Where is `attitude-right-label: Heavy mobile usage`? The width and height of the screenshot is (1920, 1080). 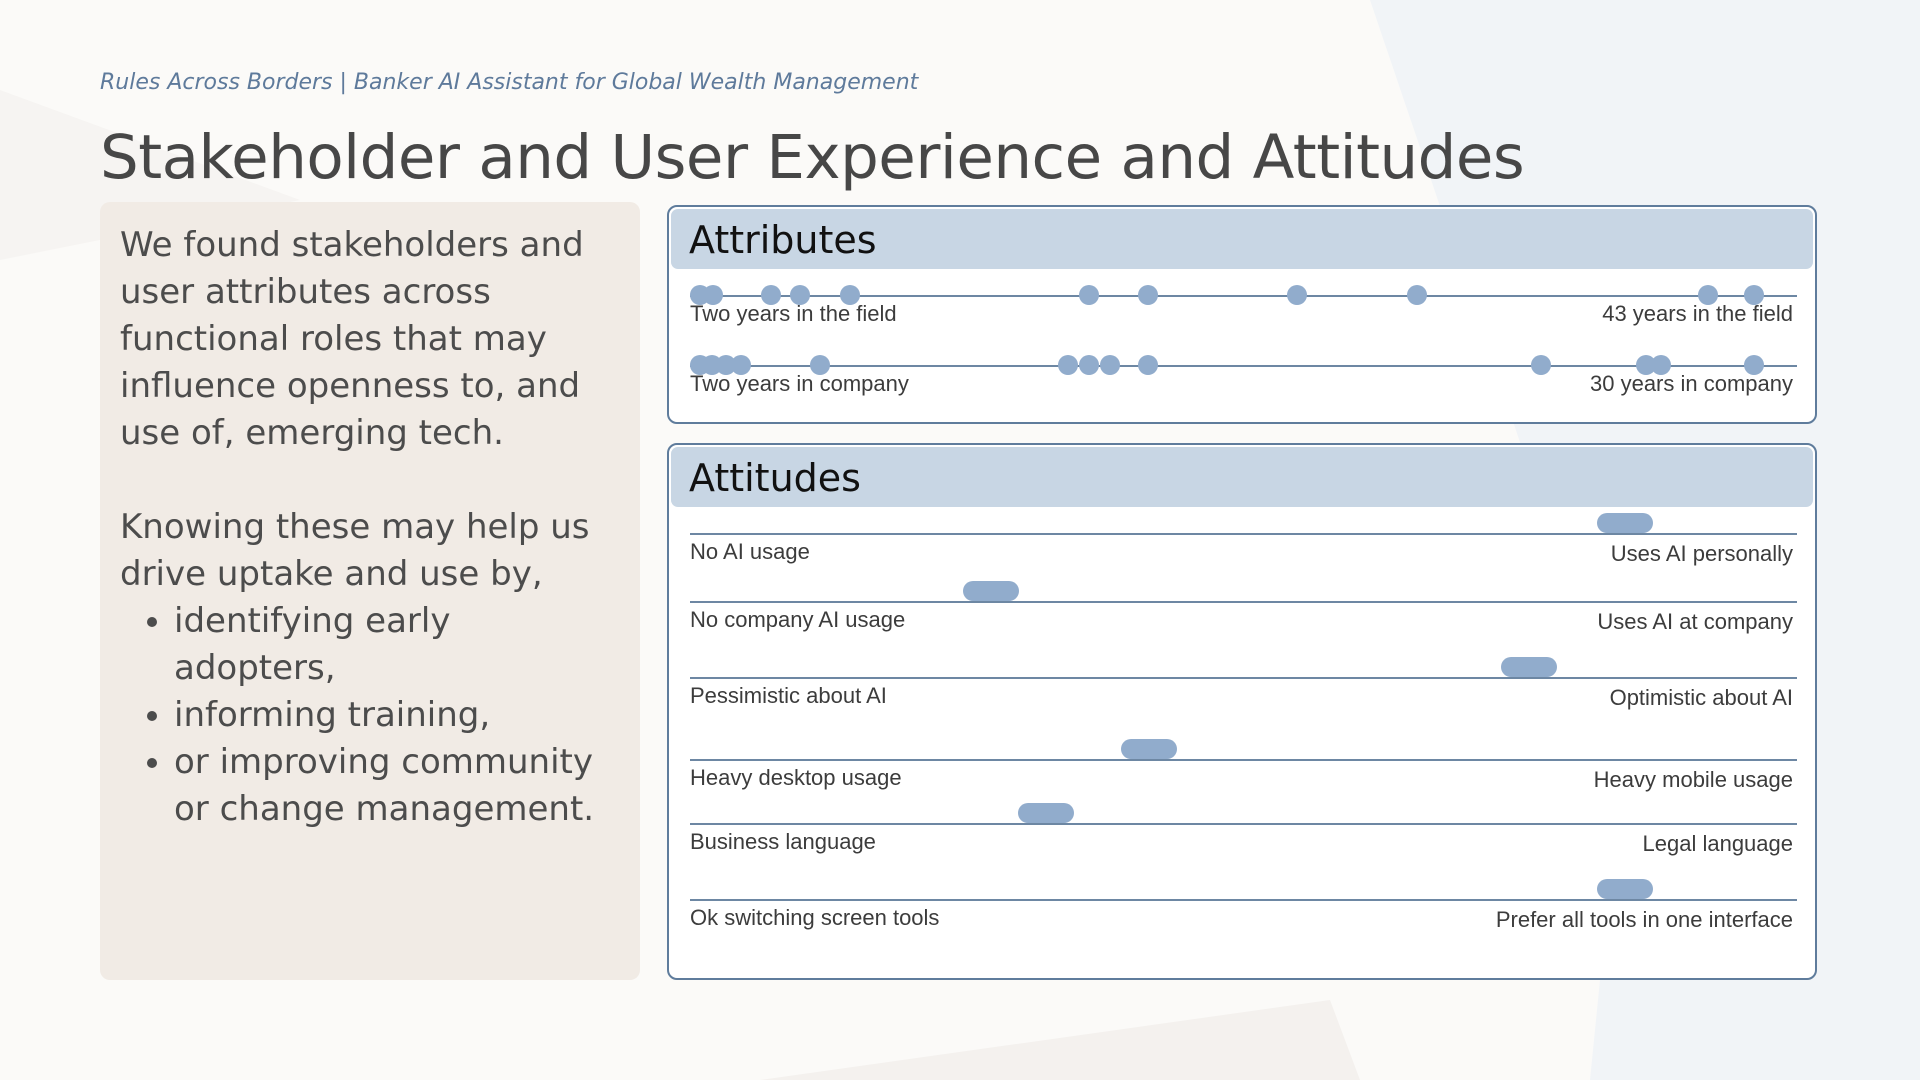 attitude-right-label: Heavy mobile usage is located at coordinates (1693, 779).